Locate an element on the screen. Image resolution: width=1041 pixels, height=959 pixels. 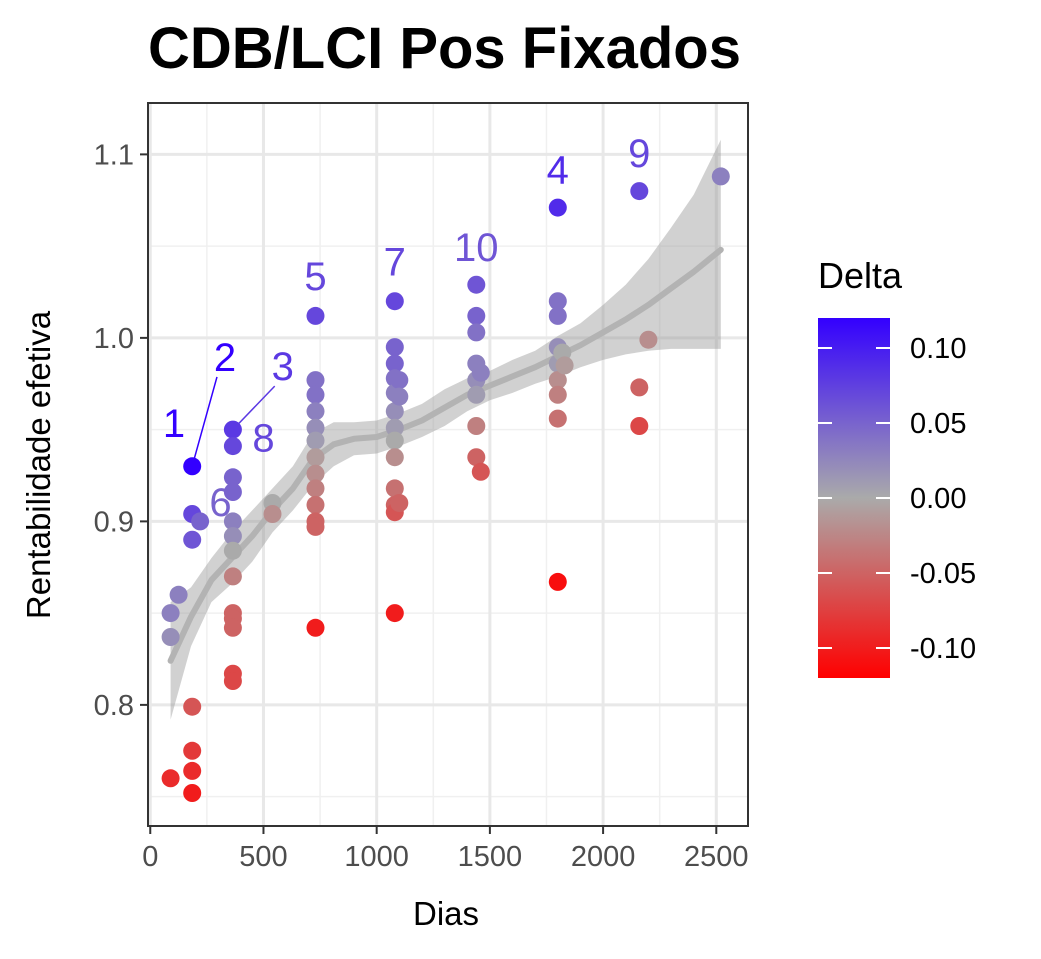
x-tick-label: 1000 is located at coordinates (376, 857).